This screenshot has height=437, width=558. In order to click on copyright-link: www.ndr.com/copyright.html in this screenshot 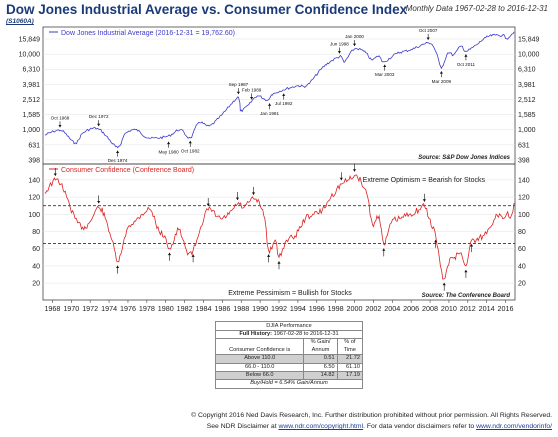, I will do `click(321, 426)`.